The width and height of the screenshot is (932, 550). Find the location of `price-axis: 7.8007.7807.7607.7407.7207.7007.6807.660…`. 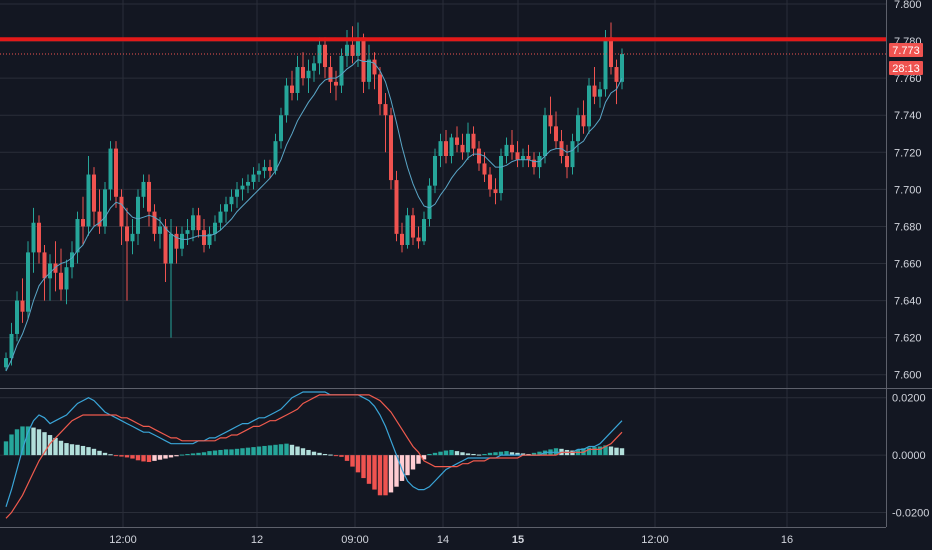

price-axis: 7.8007.7807.7607.7407.7207.7007.6807.660… is located at coordinates (908, 191).